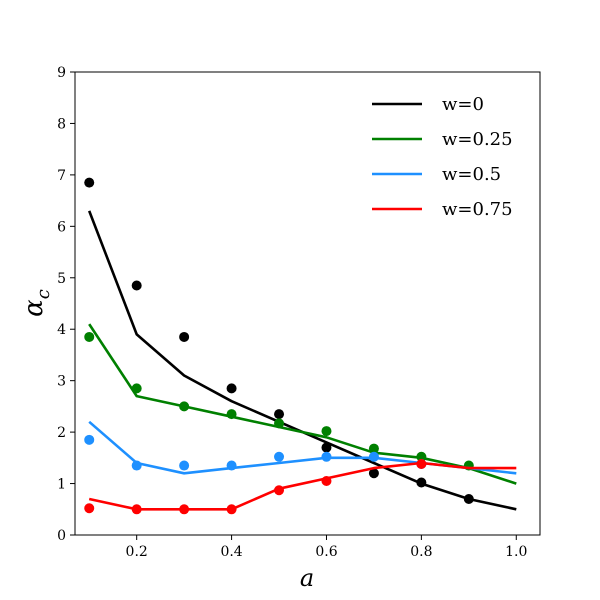 The height and width of the screenshot is (600, 600). I want to click on y-tick-label: 0, so click(61, 536).